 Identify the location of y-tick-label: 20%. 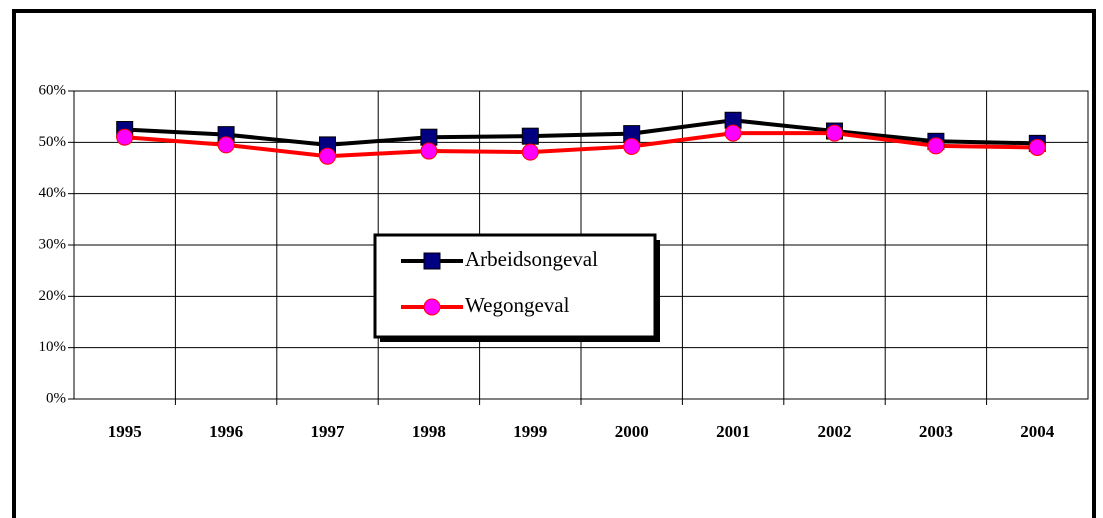
(53, 296).